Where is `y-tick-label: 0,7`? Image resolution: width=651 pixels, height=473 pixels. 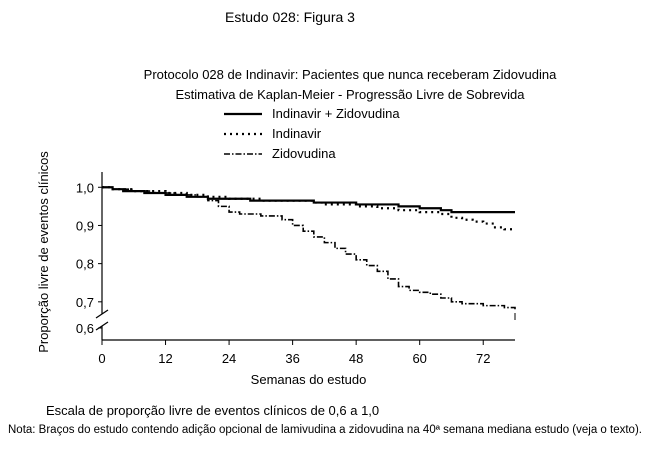 y-tick-label: 0,7 is located at coordinates (85, 302).